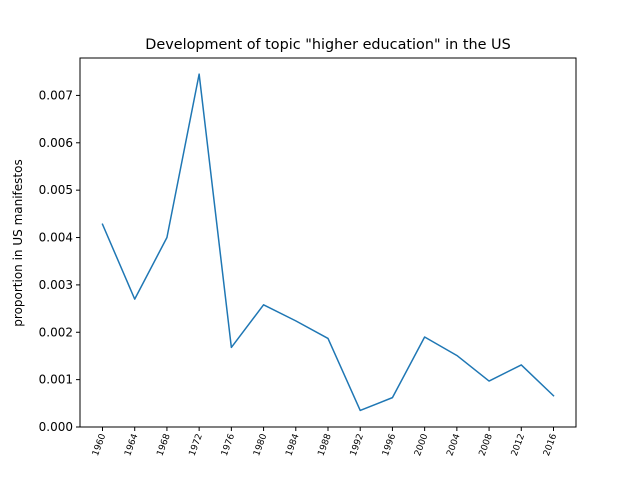  What do you see at coordinates (260, 444) in the screenshot?
I see `x-tick-label: 1980` at bounding box center [260, 444].